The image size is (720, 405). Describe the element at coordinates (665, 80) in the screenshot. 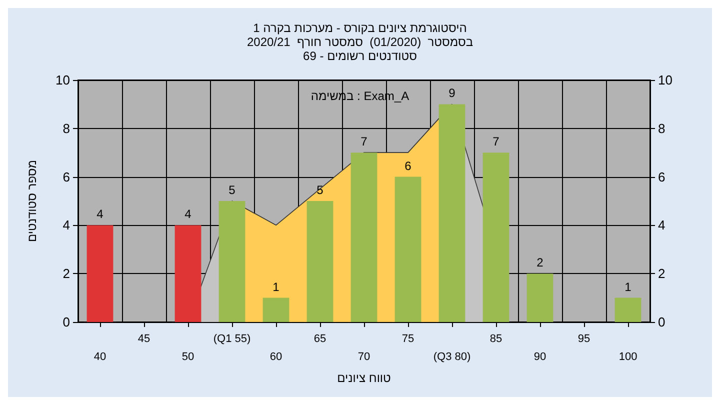

I see `y2-tick-label: 10` at that location.